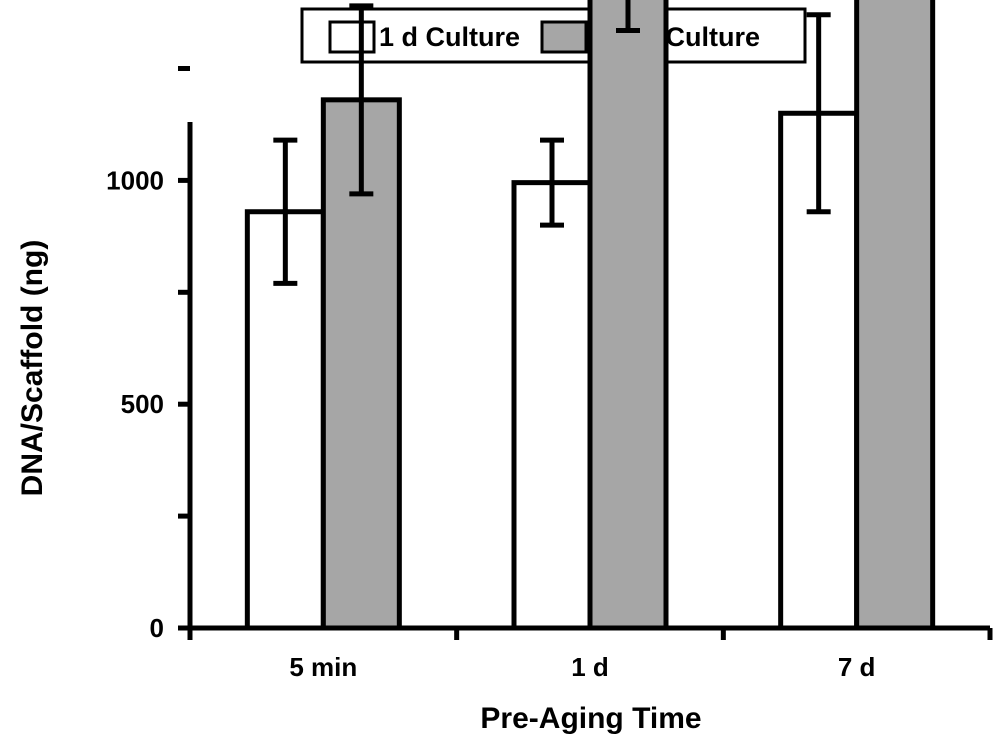 This screenshot has width=1000, height=748. Describe the element at coordinates (142, 404) in the screenshot. I see `y-tick-label: 500` at that location.